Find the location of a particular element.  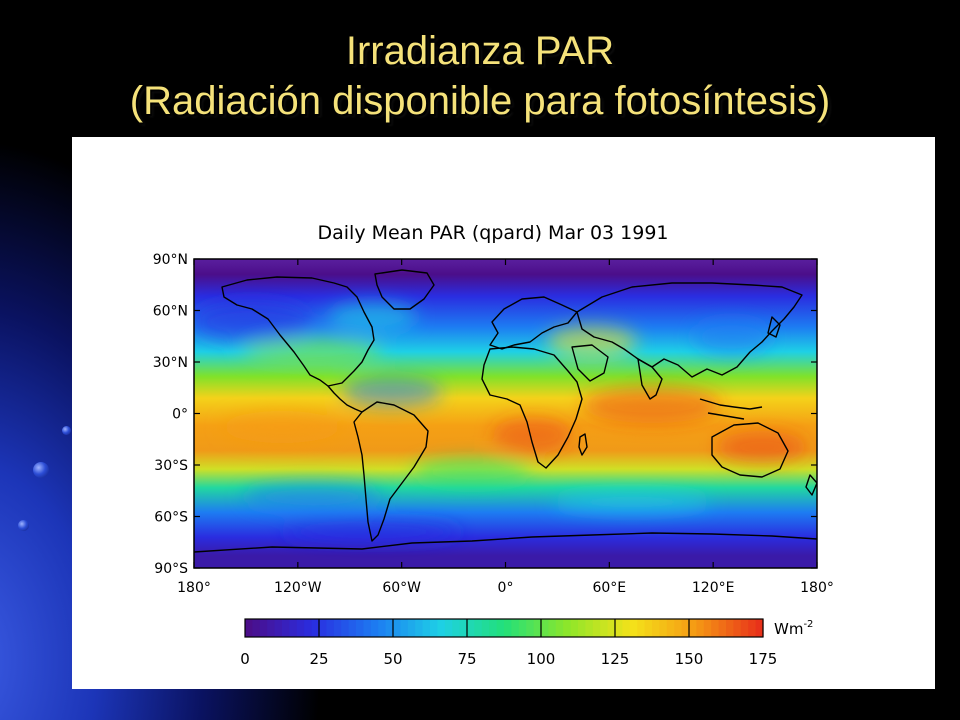

coastline-africa is located at coordinates (532, 407).